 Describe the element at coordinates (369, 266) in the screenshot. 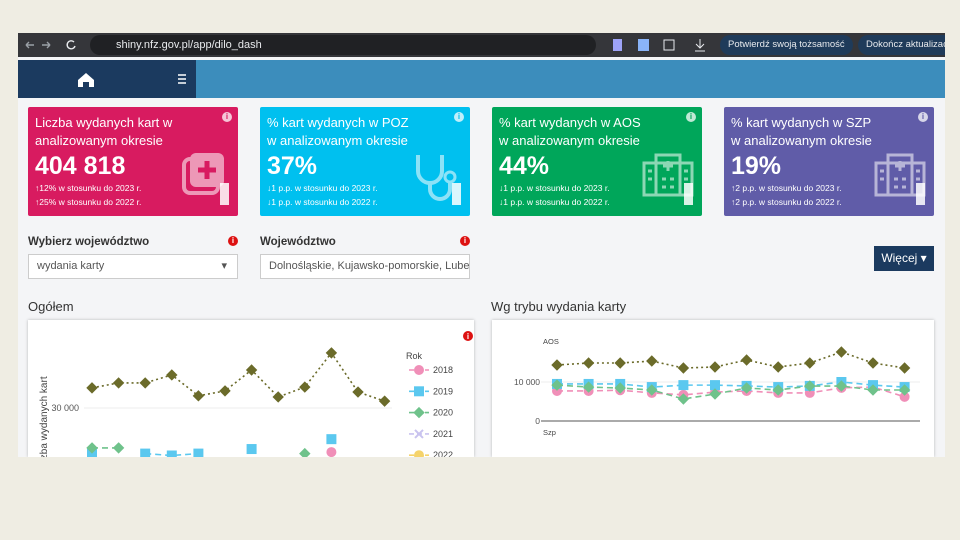

I see `select-value: Dolnośląskie, Kujawsko-pomorskie, Lube` at that location.